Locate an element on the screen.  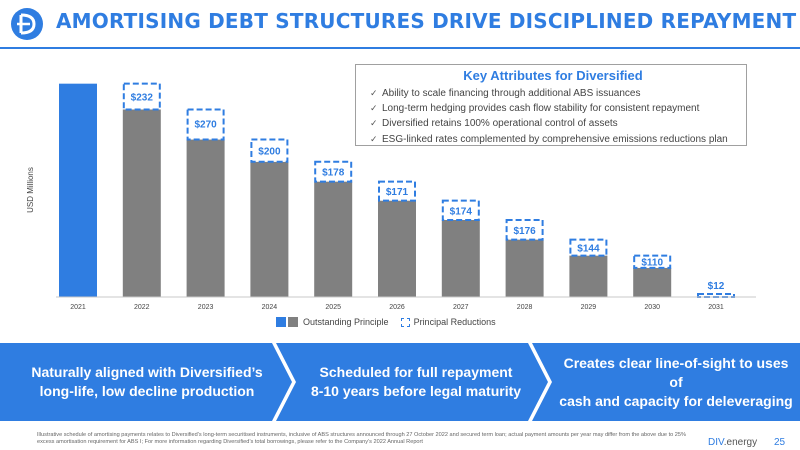
tick-label-2025: 2025 is located at coordinates (333, 307).